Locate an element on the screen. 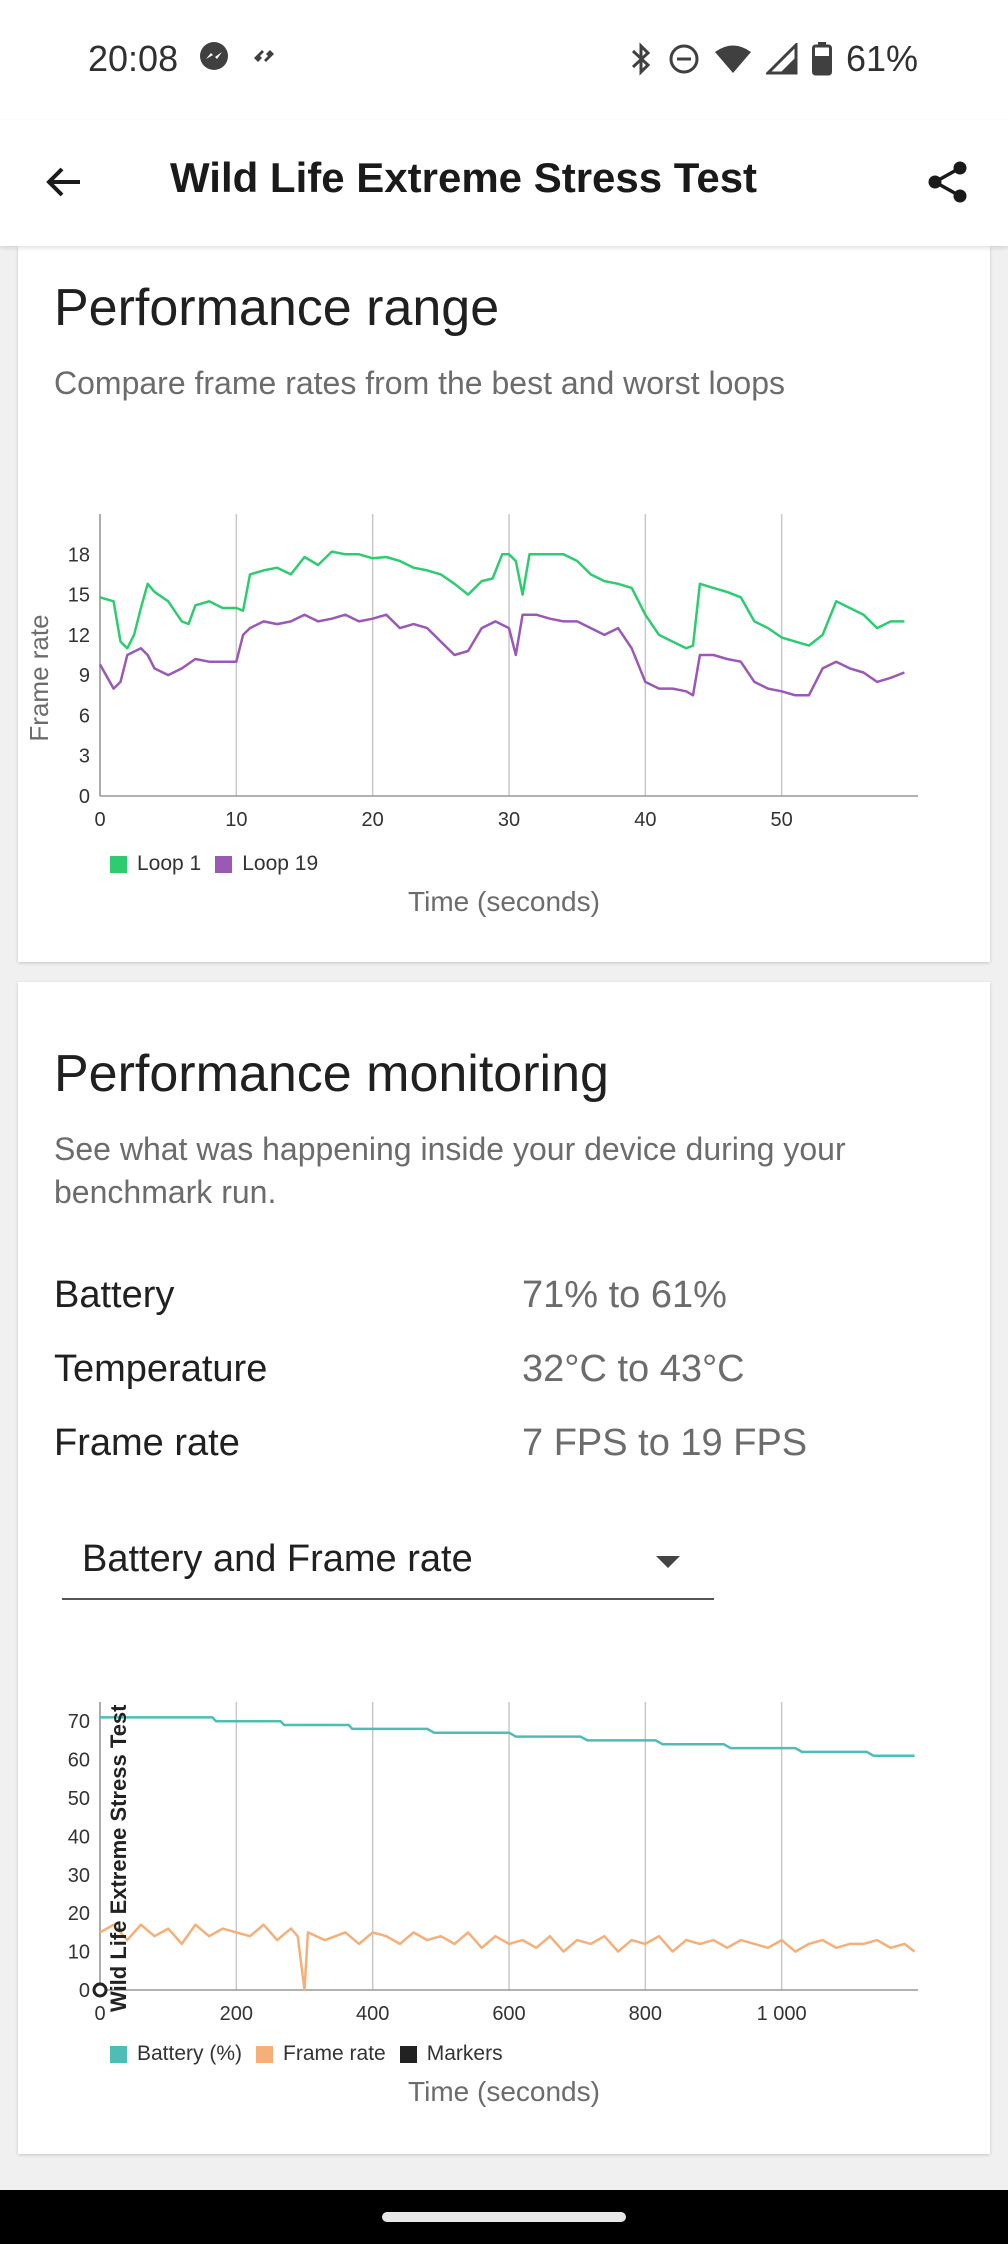 Image resolution: width=1008 pixels, height=2244 pixels. share-icon is located at coordinates (947, 182).